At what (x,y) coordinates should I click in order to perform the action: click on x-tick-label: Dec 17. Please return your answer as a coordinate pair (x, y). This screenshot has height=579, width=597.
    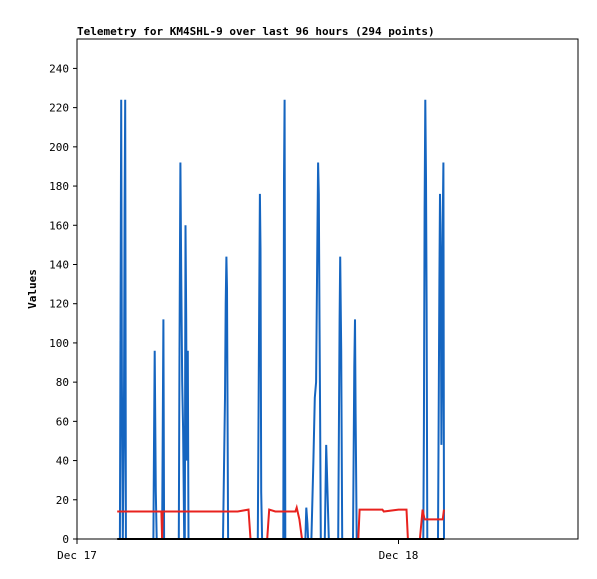
    Looking at the image, I should click on (77, 555).